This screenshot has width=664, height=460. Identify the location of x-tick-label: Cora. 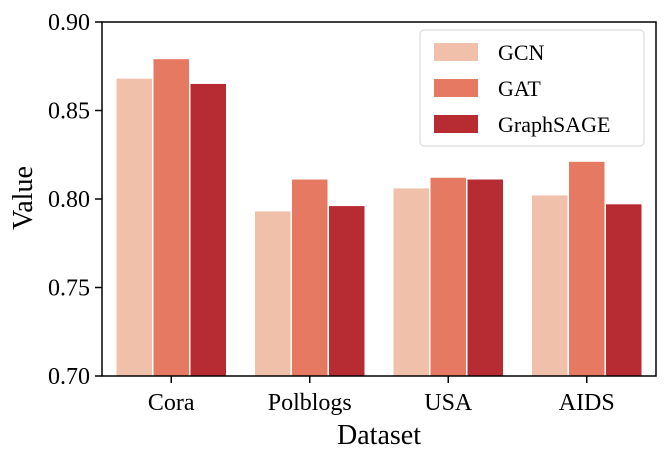
(171, 403).